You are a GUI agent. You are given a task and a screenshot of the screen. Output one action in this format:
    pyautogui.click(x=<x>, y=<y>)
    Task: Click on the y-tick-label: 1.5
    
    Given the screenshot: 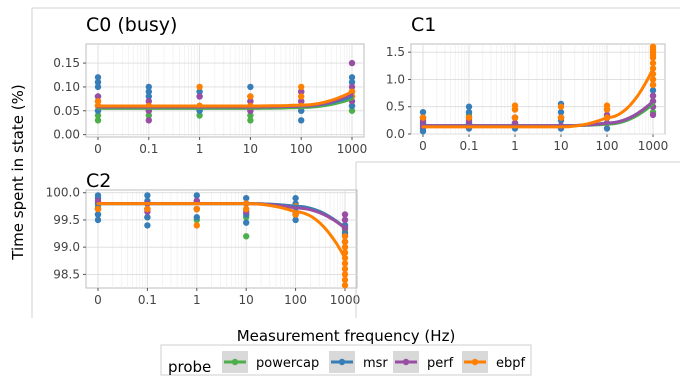 What is the action you would take?
    pyautogui.click(x=395, y=52)
    